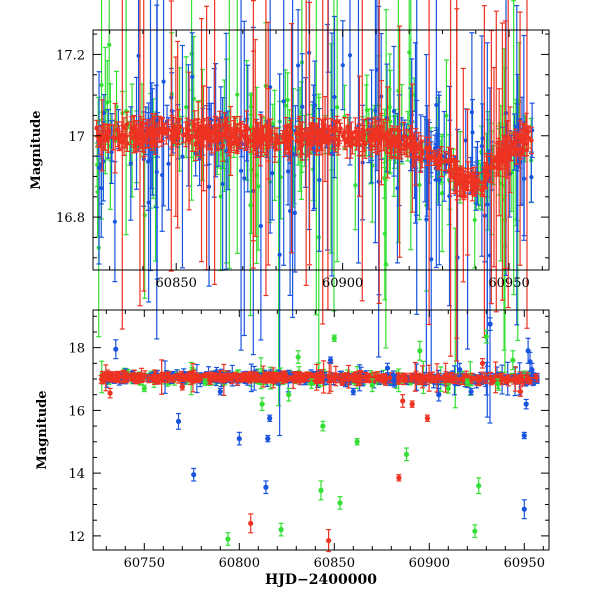  I want to click on y-tick-label: 16, so click(76, 411).